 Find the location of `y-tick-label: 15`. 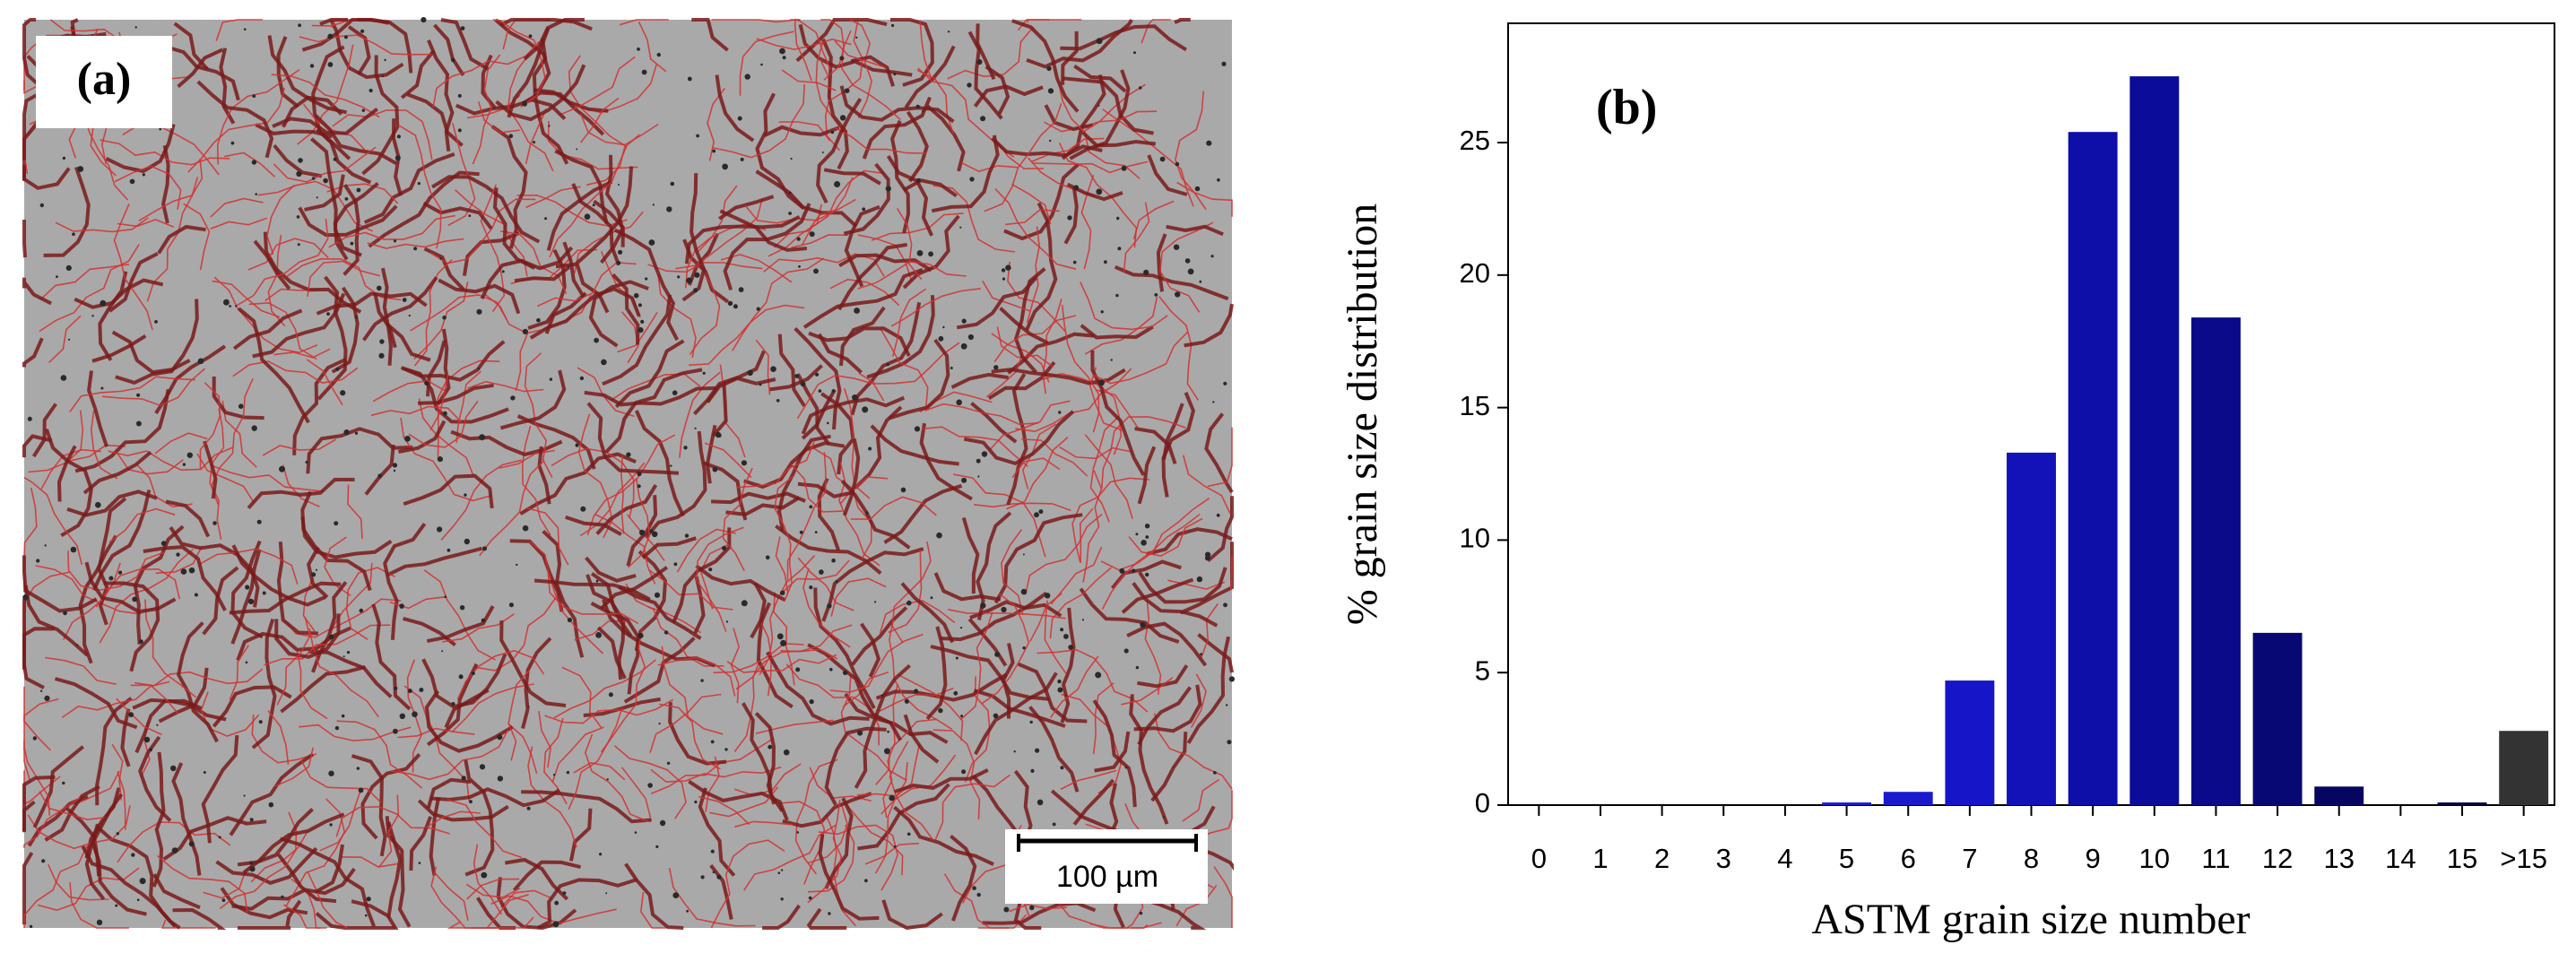

y-tick-label: 15 is located at coordinates (1475, 405).